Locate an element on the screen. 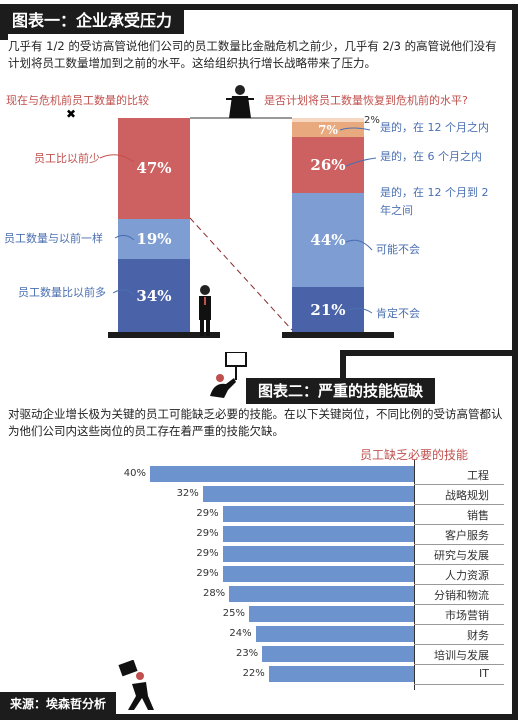  box-carrier-icon is located at coordinates (136, 685).